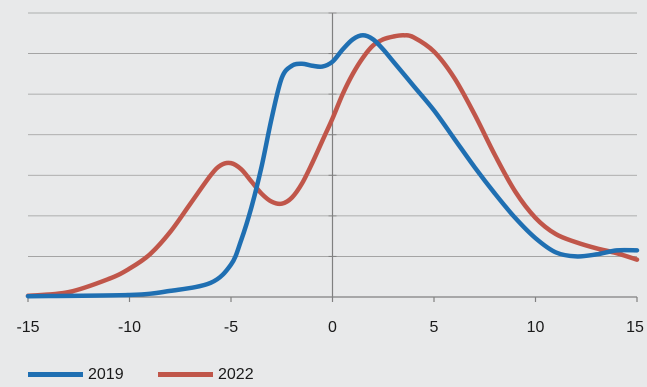 Image resolution: width=647 pixels, height=387 pixels. What do you see at coordinates (231, 327) in the screenshot?
I see `x-tick-label-2: -5` at bounding box center [231, 327].